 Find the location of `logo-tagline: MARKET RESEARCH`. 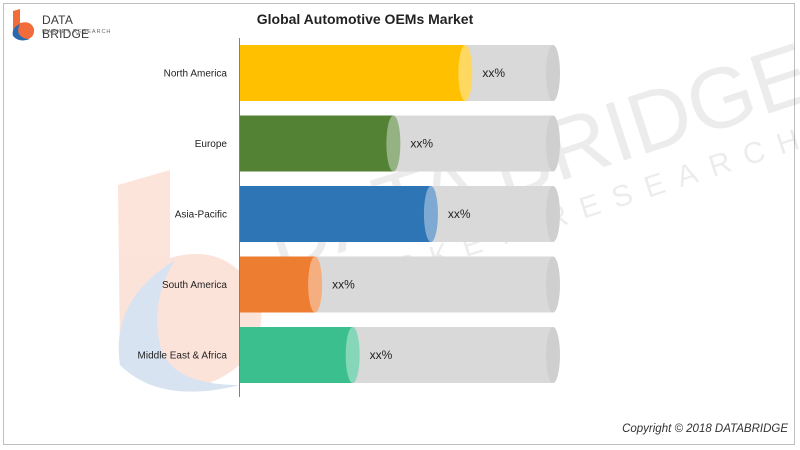

logo-tagline: MARKET RESEARCH is located at coordinates (77, 32).